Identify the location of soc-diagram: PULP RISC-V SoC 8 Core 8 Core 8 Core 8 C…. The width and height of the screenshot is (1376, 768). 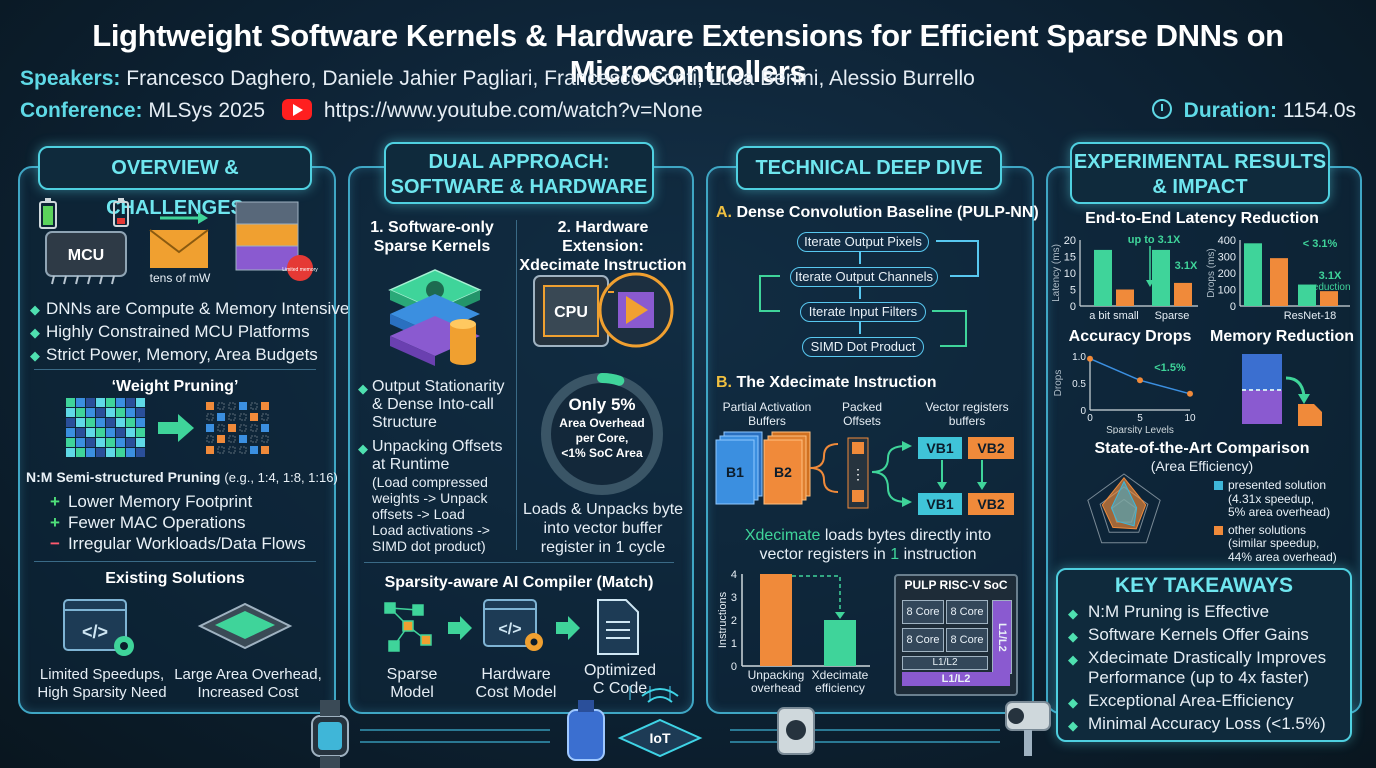
(956, 635).